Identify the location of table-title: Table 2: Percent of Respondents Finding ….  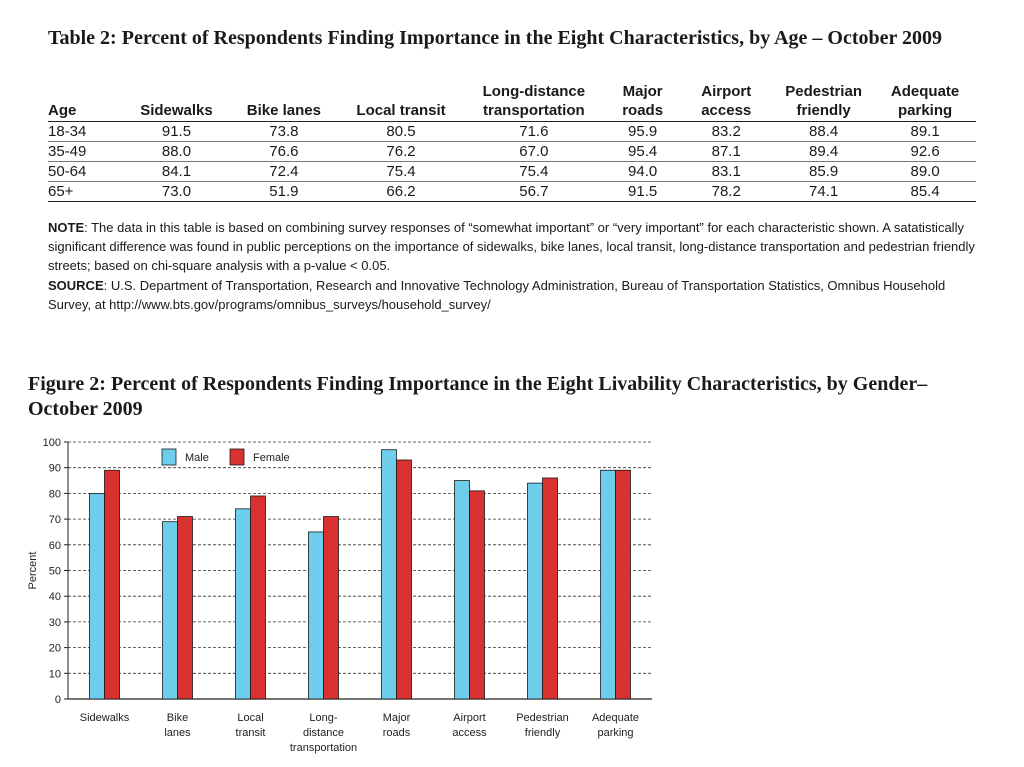
(495, 38).